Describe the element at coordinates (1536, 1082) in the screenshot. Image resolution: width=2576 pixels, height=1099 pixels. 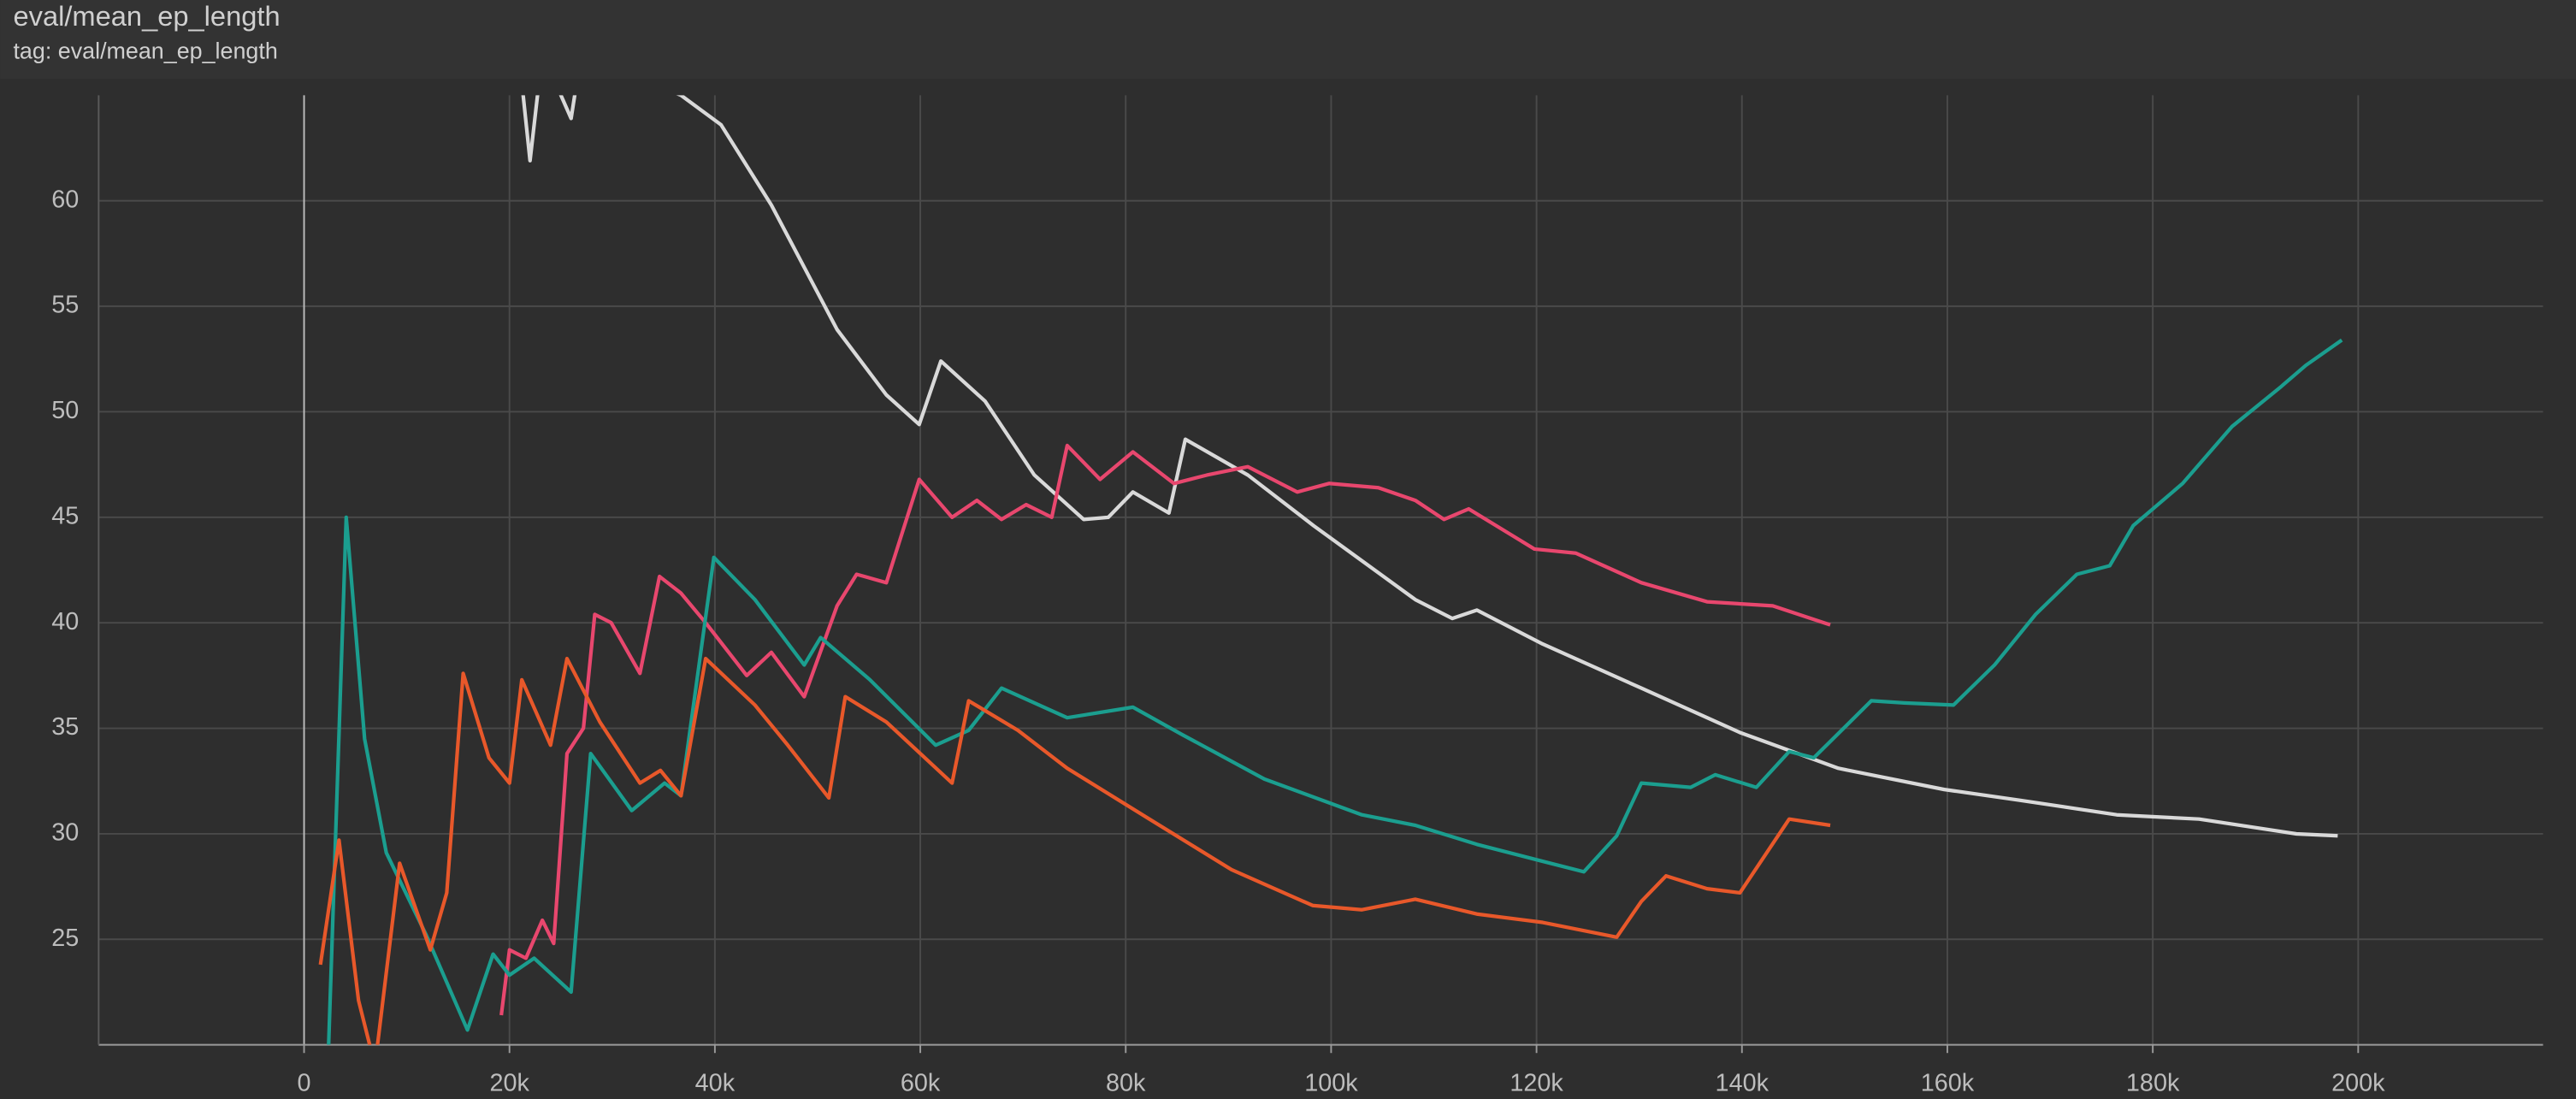
I see `x-tick-label: 120k` at that location.